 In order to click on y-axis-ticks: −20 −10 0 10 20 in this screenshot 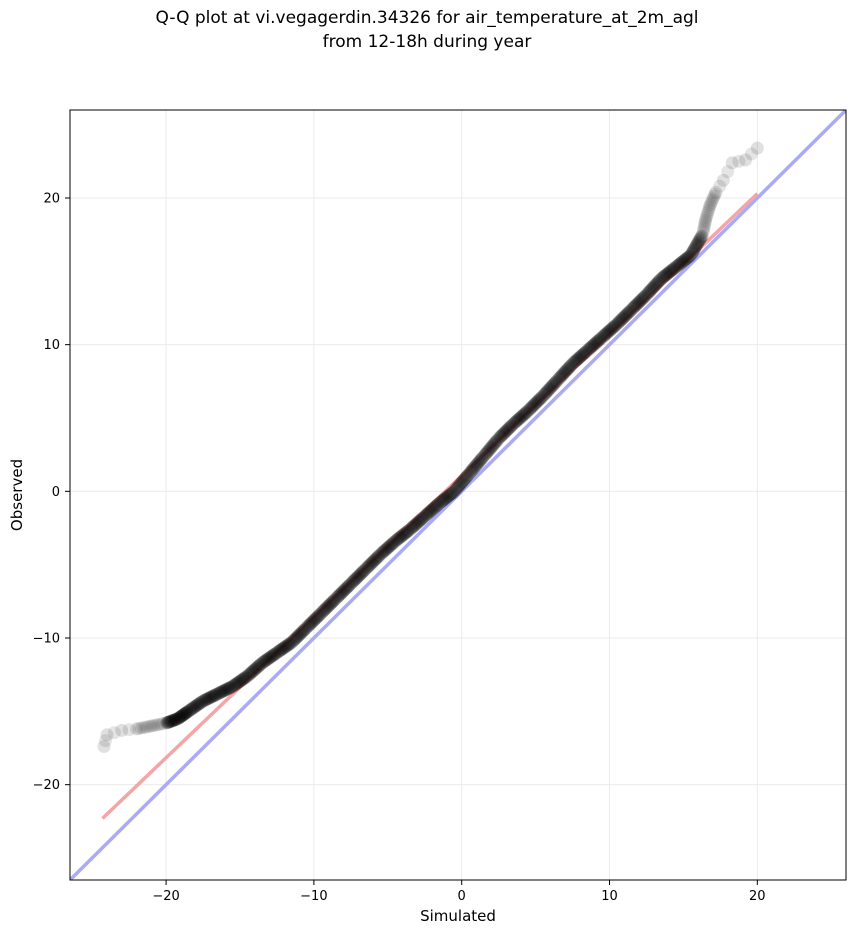, I will do `click(51, 492)`.